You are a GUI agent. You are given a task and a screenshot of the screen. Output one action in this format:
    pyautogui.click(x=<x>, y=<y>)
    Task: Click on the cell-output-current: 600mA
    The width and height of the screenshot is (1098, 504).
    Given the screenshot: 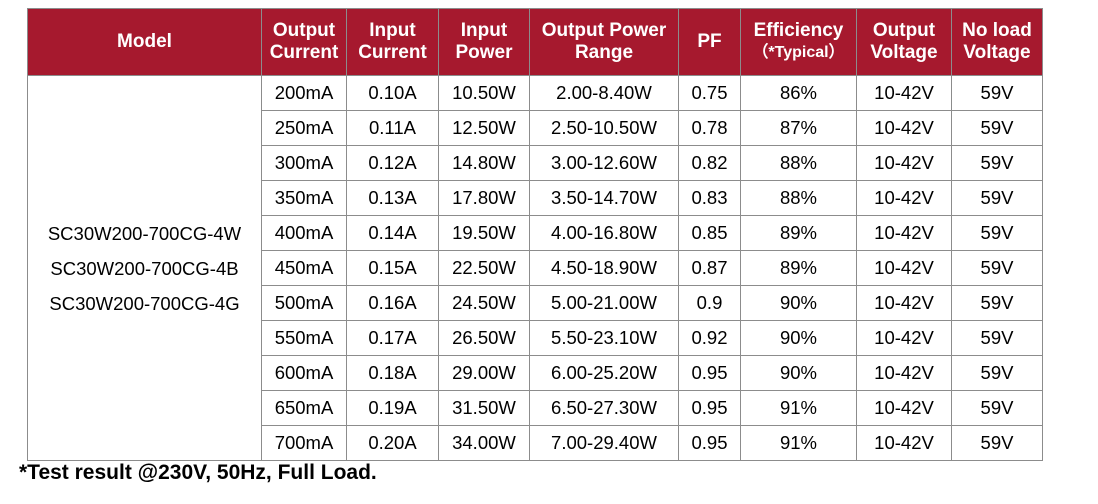 What is the action you would take?
    pyautogui.click(x=304, y=373)
    